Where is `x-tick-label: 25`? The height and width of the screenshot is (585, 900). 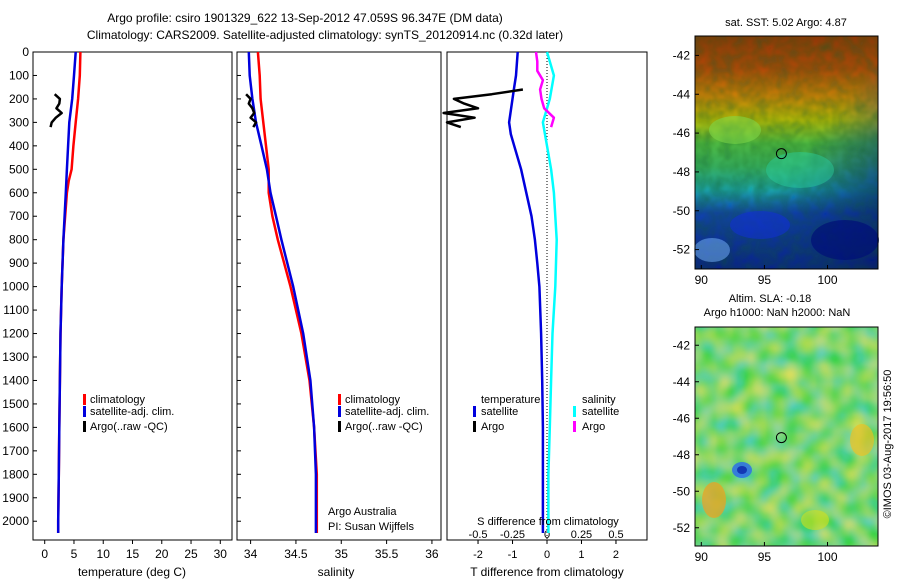 x-tick-label: 25 is located at coordinates (191, 554).